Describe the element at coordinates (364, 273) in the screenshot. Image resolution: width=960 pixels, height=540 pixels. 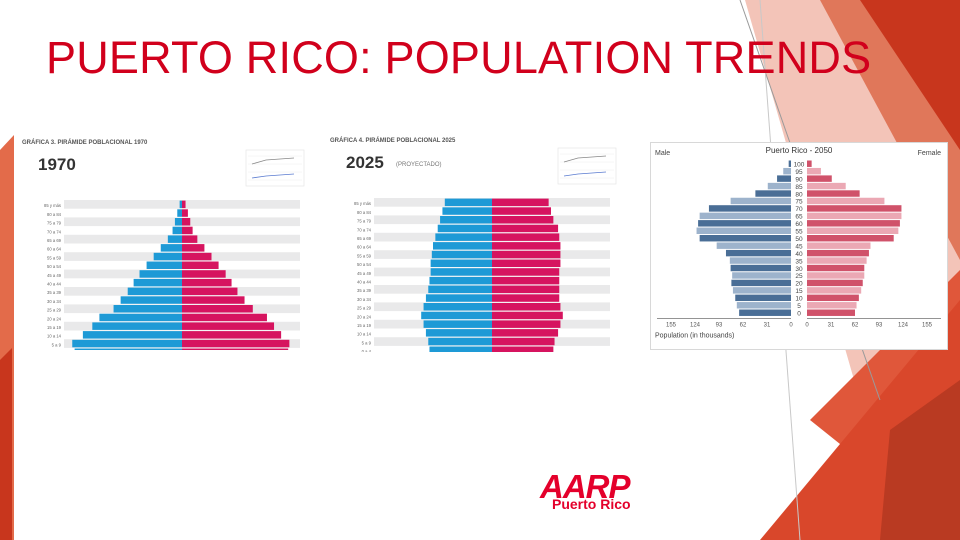
I see `age-group-label: 45 a 49` at that location.